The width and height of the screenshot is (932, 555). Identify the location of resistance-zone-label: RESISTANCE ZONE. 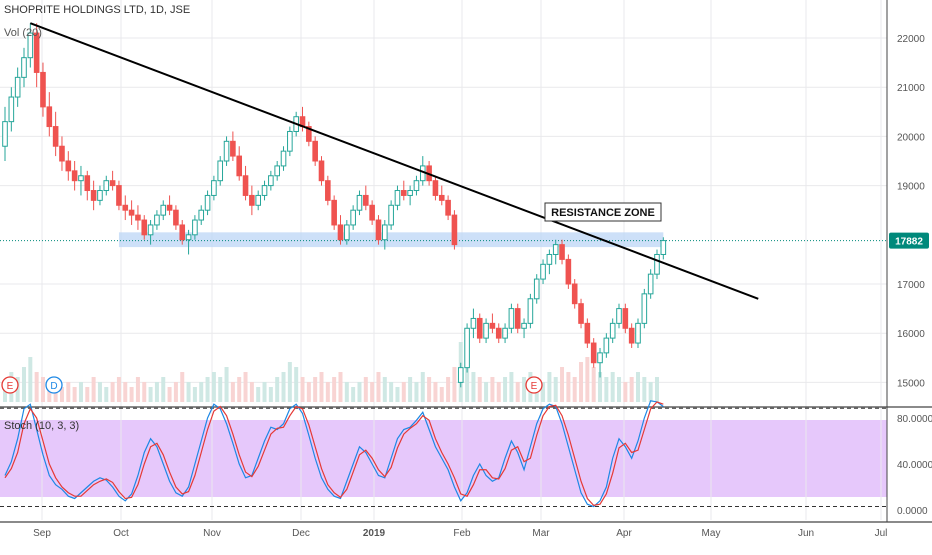
(603, 213).